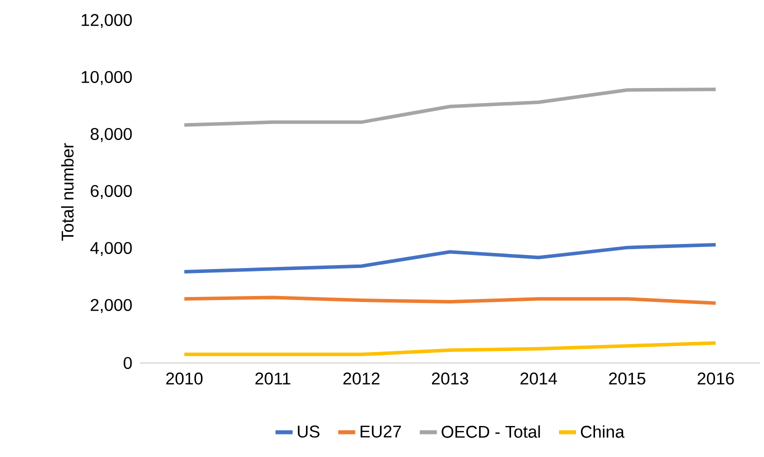 This screenshot has height=457, width=764. Describe the element at coordinates (111, 192) in the screenshot. I see `y-tick-label: 6,000` at that location.